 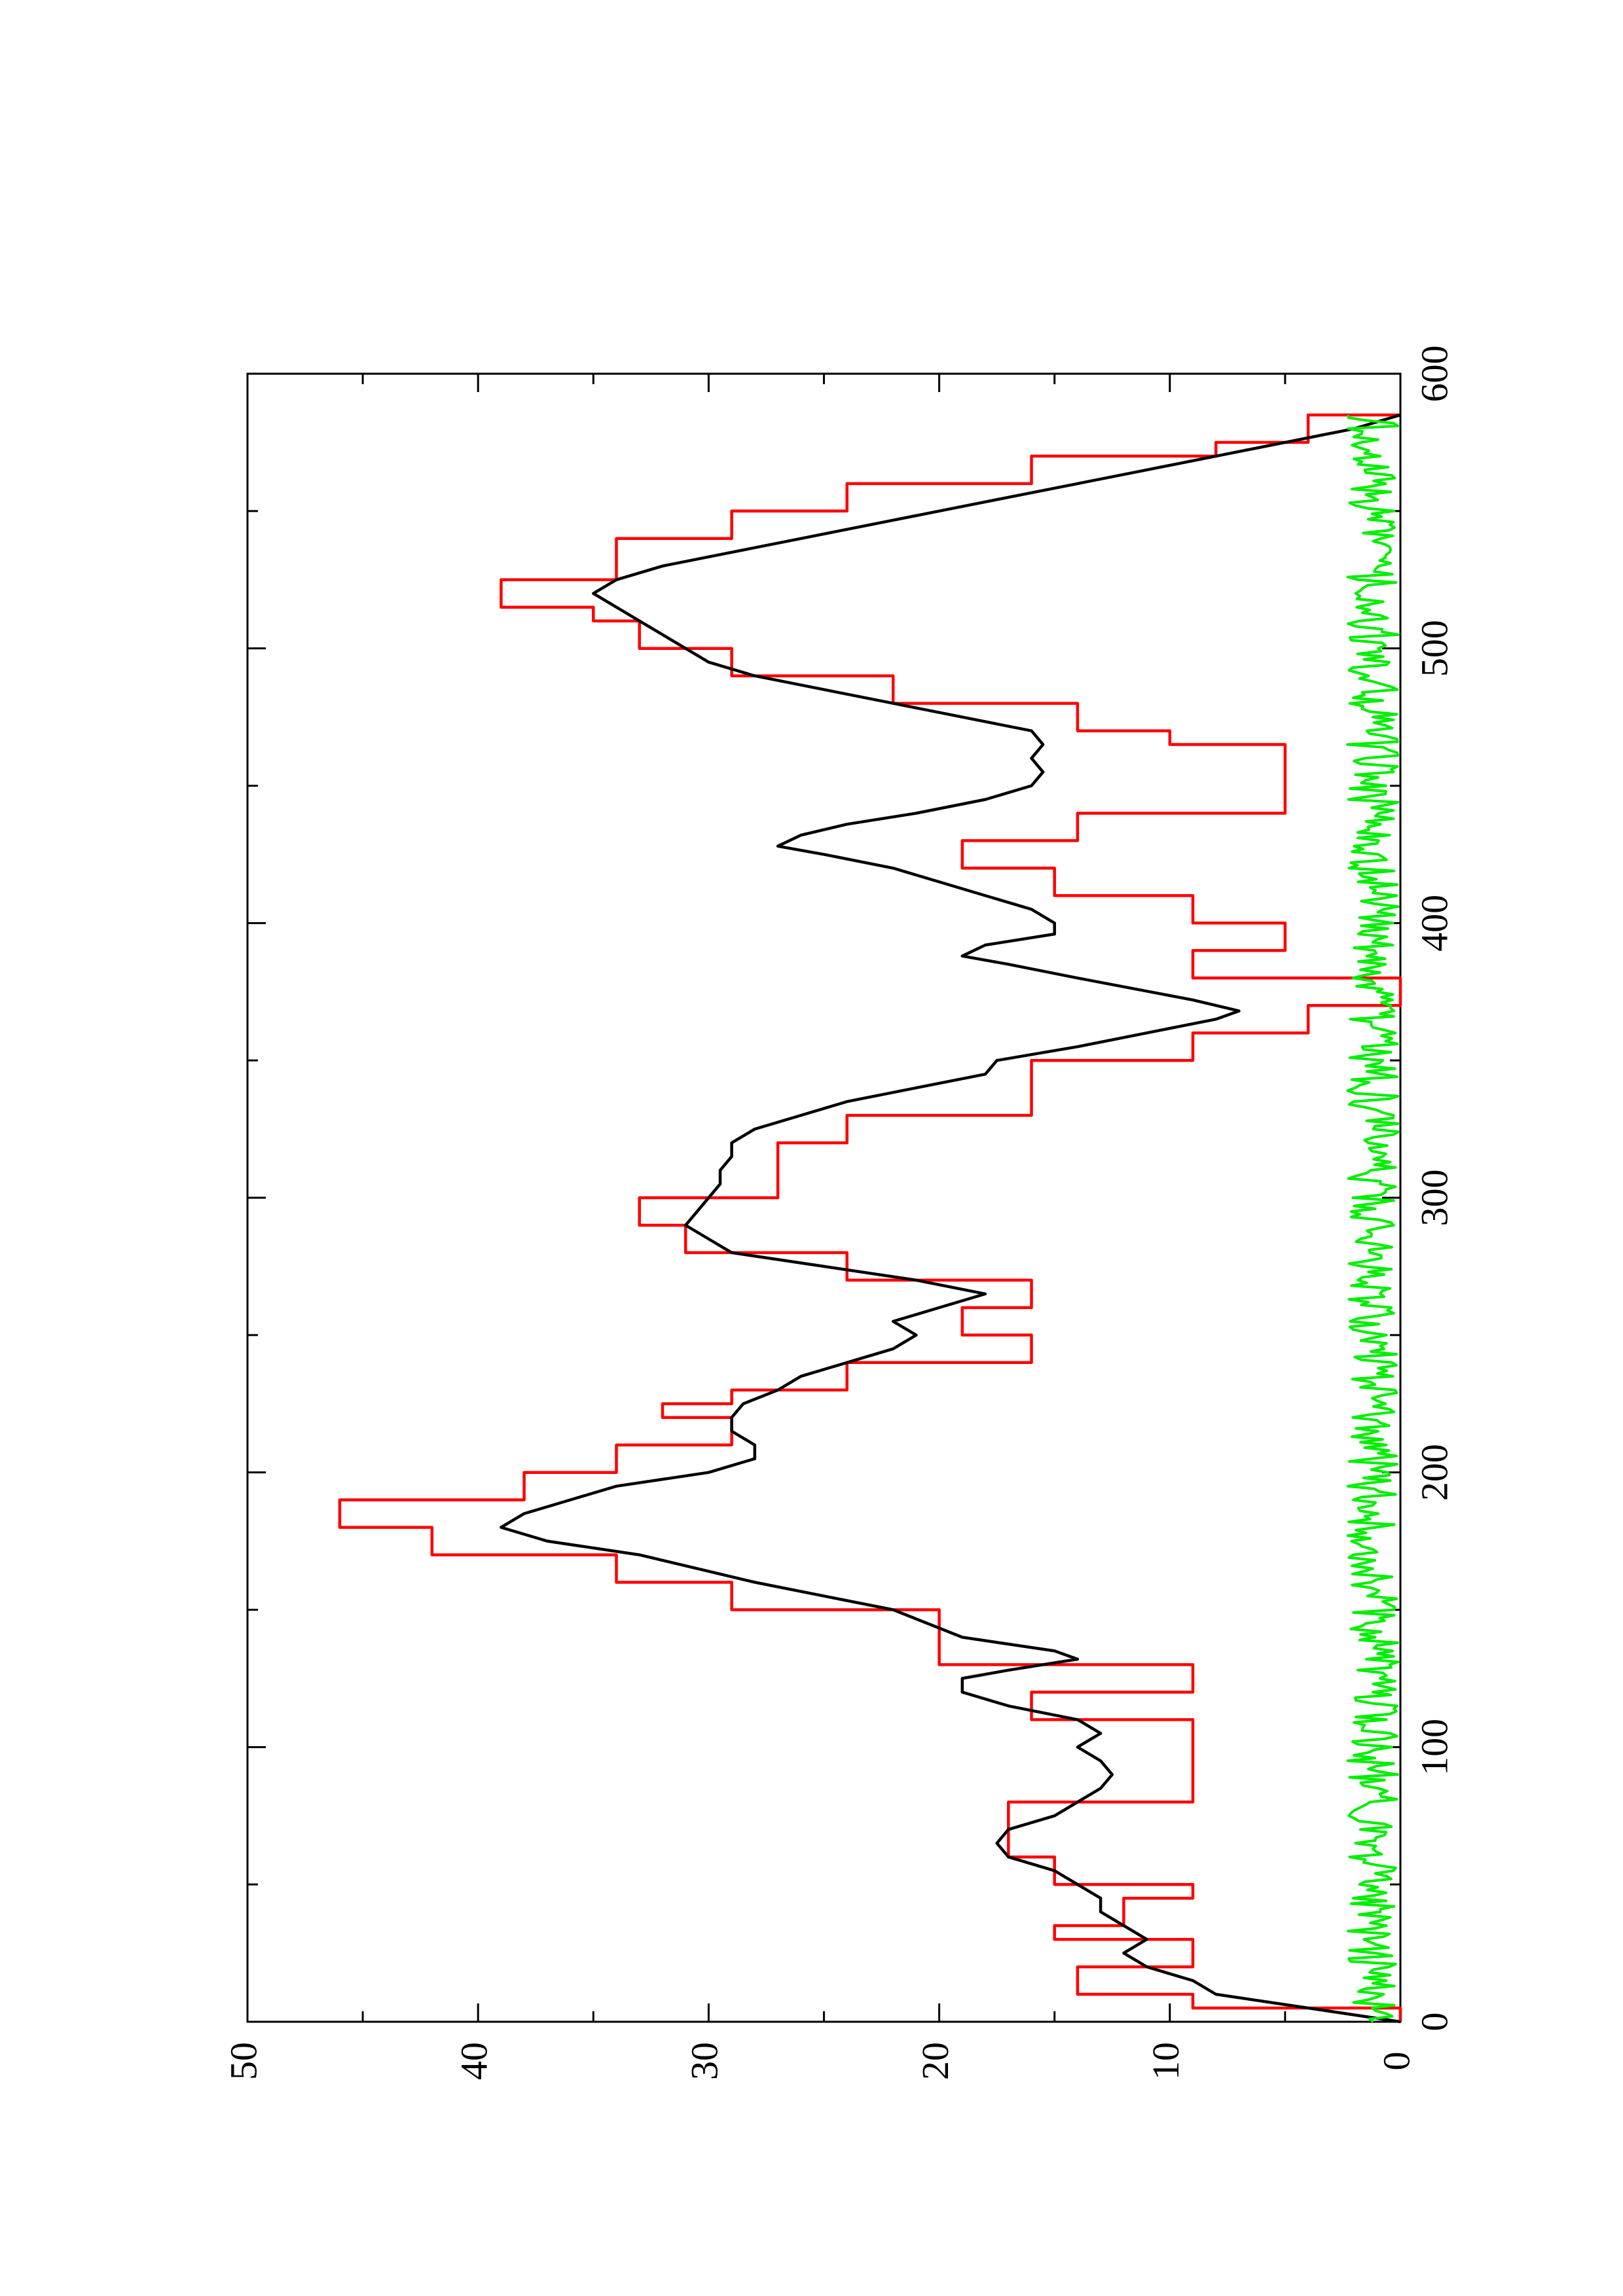 What do you see at coordinates (935, 2061) in the screenshot?
I see `y-tick-label: 20` at bounding box center [935, 2061].